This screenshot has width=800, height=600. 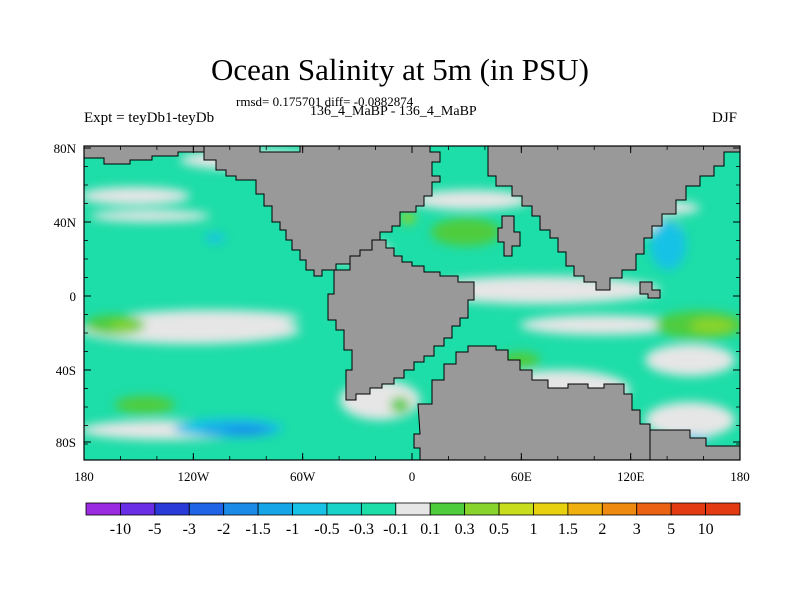 What do you see at coordinates (65, 148) in the screenshot?
I see `lat-tick-label: 80N` at bounding box center [65, 148].